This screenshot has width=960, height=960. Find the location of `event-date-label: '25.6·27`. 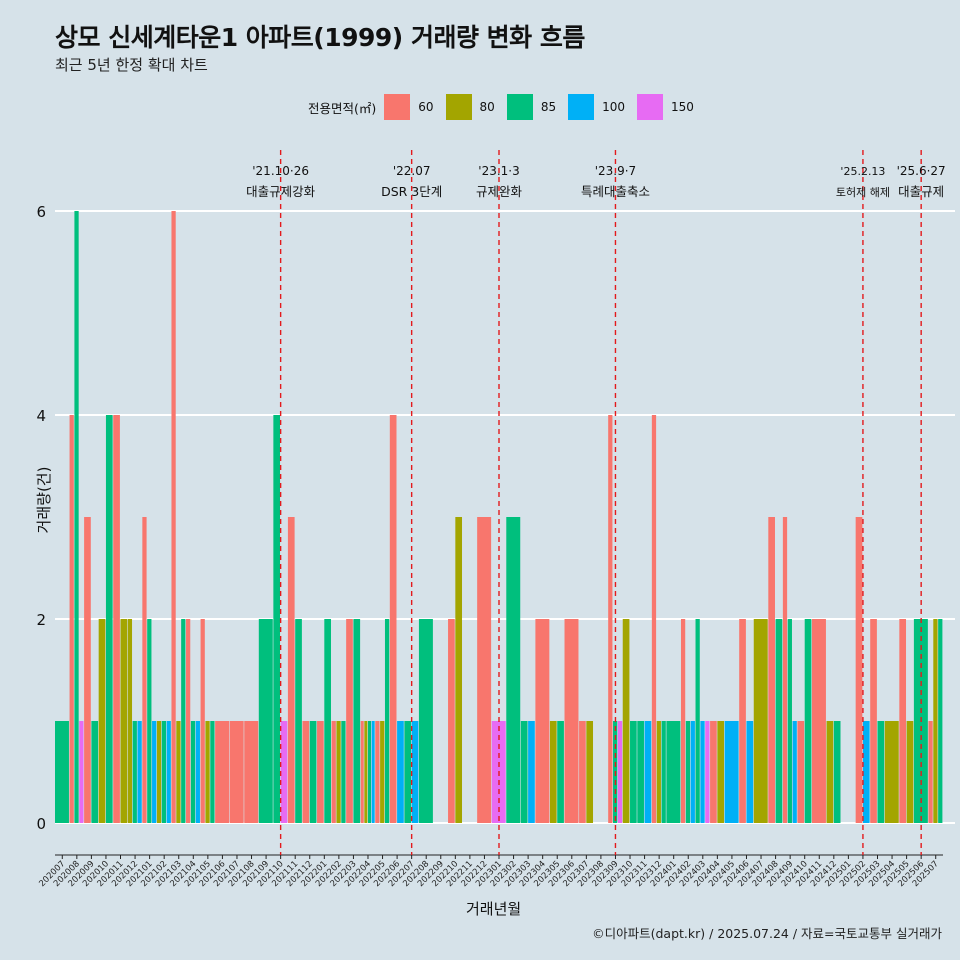

event-date-label: '25.6·27 is located at coordinates (921, 171).